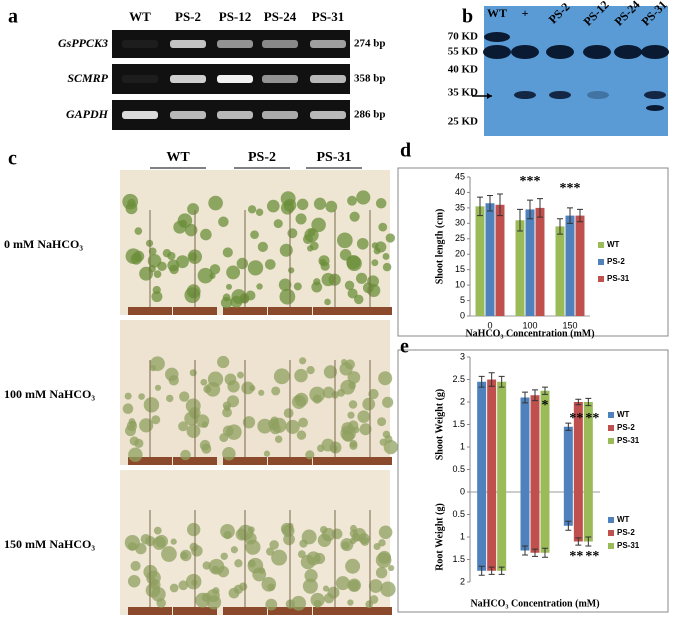 The width and height of the screenshot is (683, 621). I want to click on marker-label: 35 KD, so click(463, 93).